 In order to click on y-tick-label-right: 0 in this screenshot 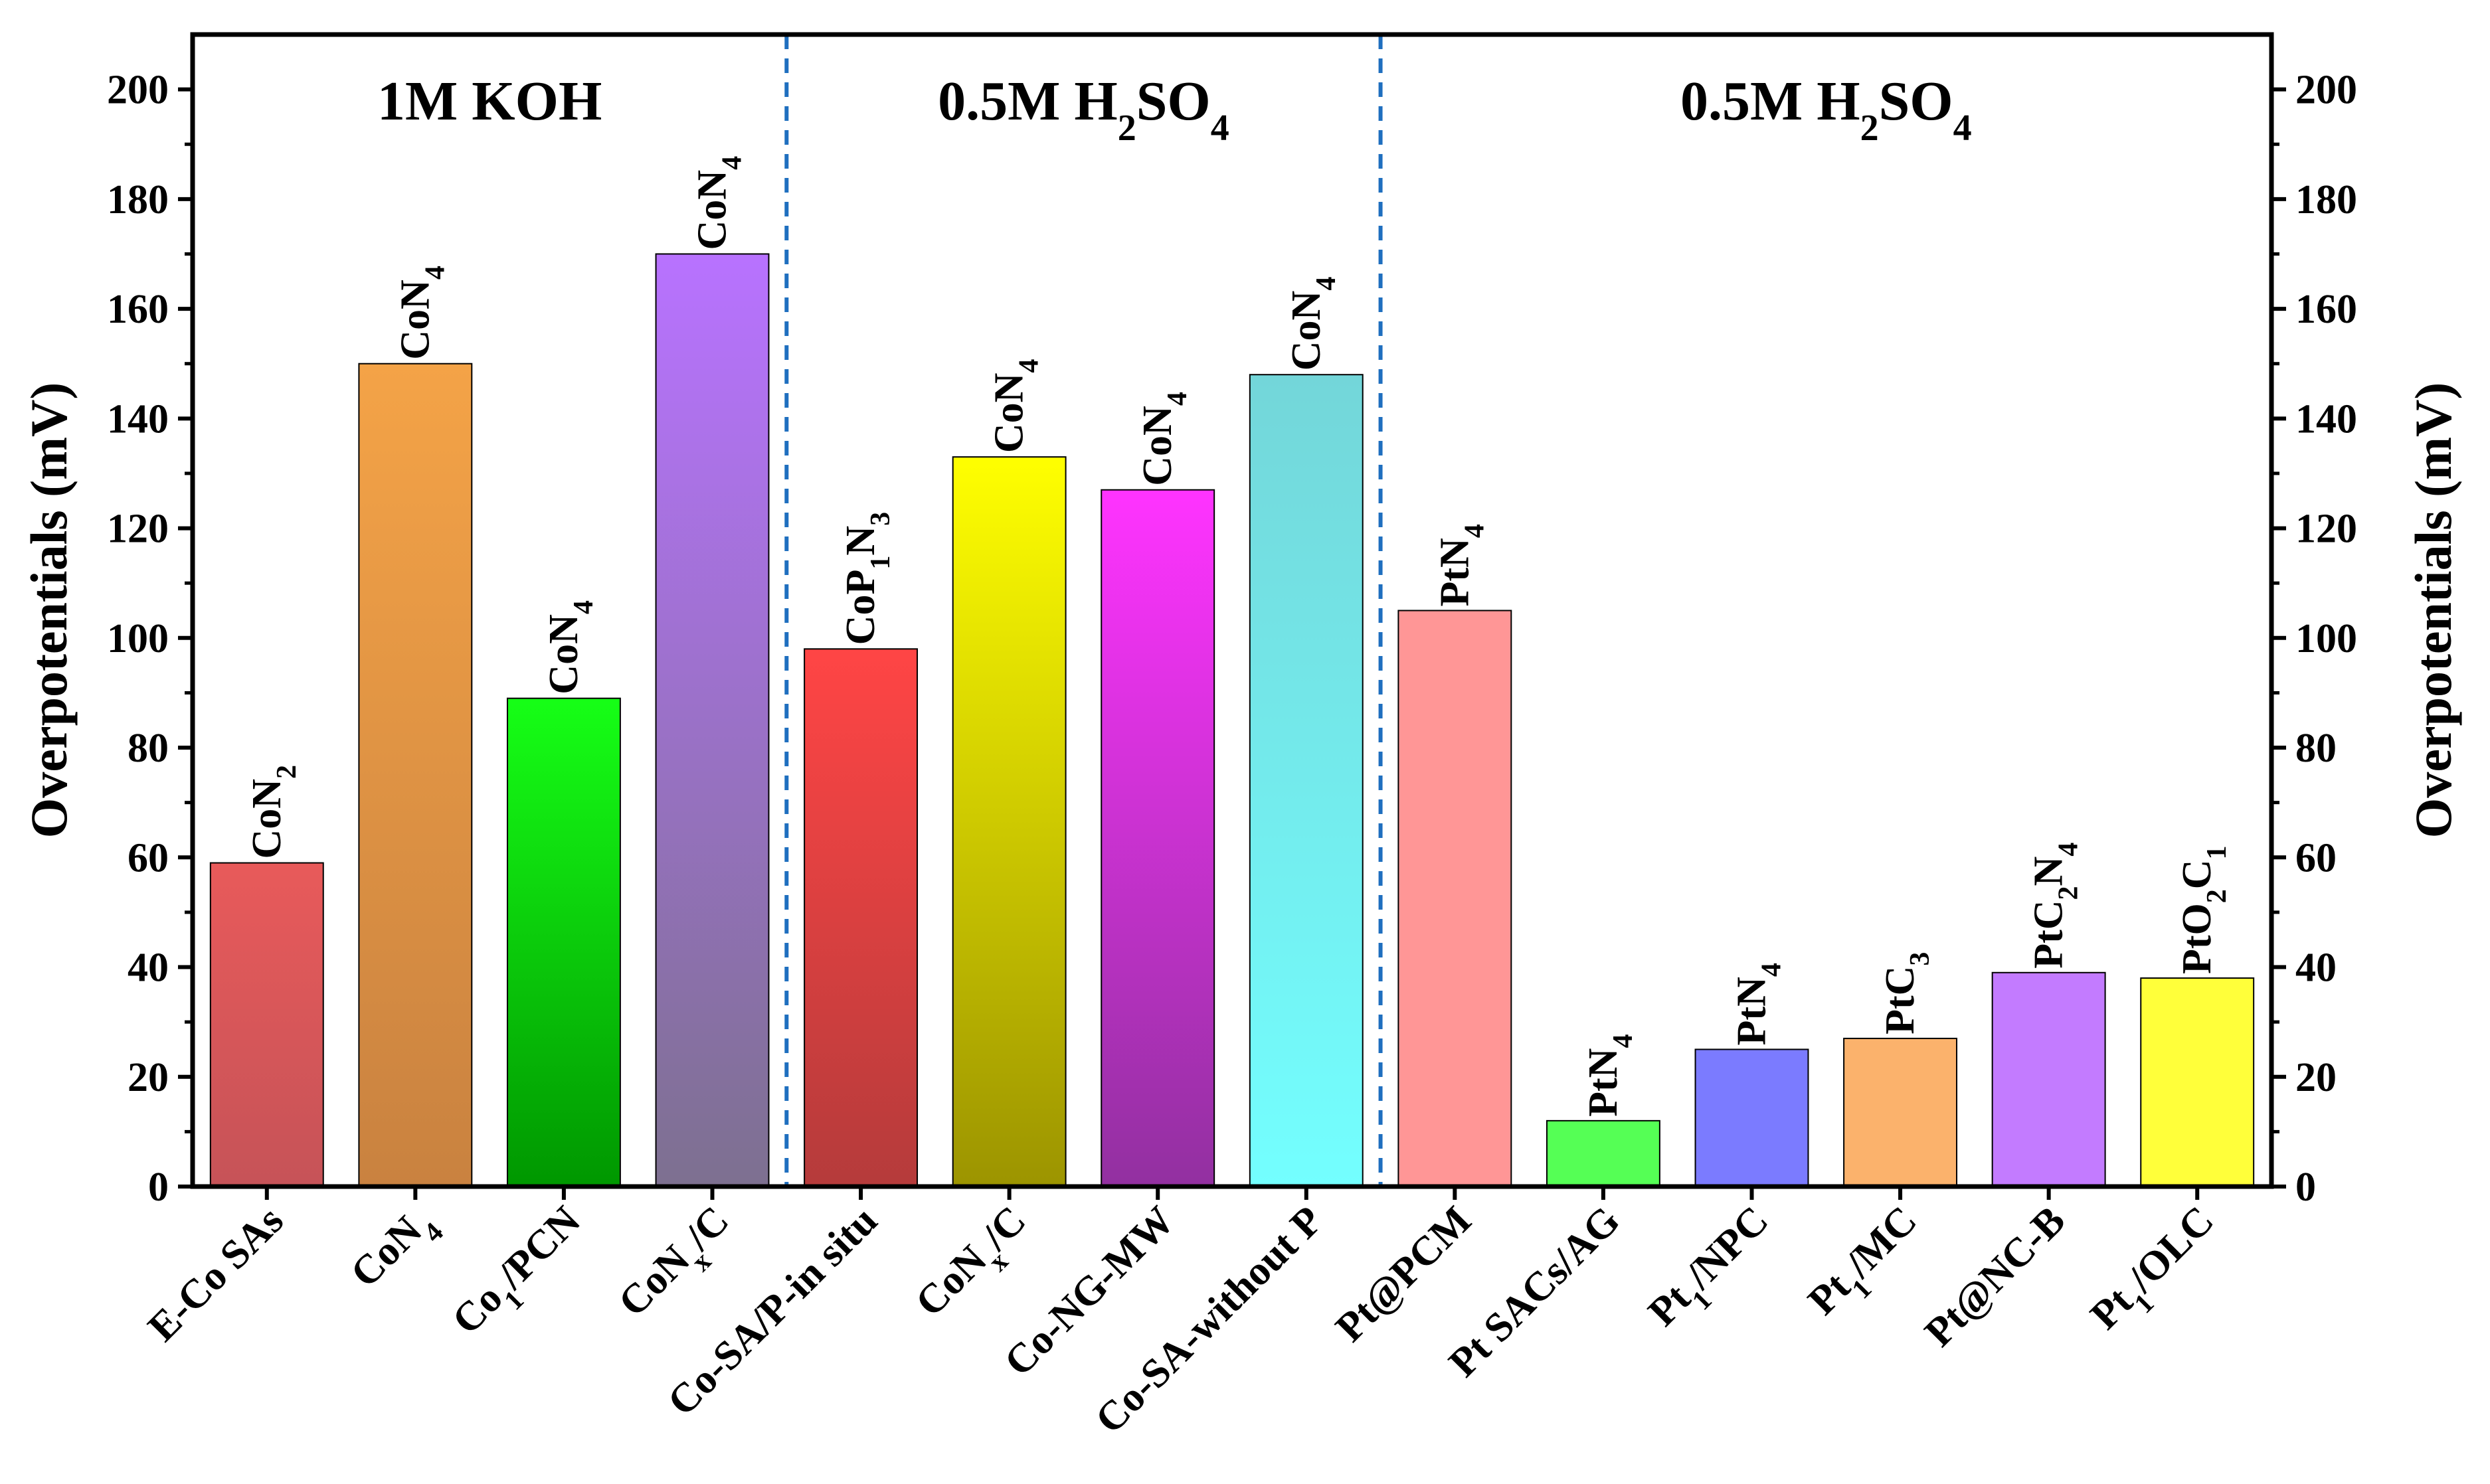, I will do `click(2305, 1187)`.